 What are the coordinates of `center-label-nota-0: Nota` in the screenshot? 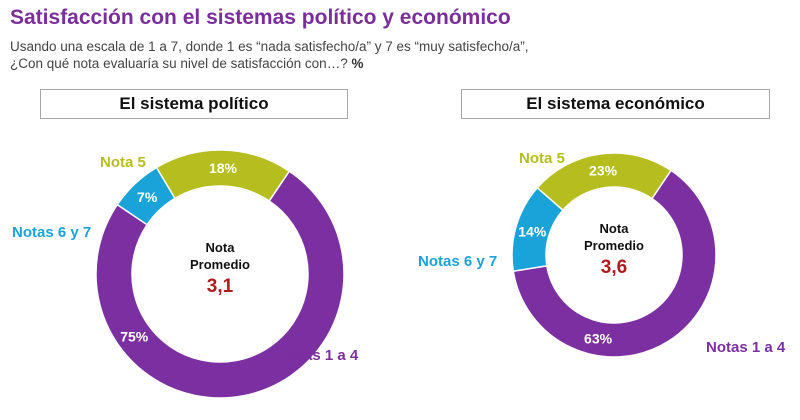 It's located at (221, 247).